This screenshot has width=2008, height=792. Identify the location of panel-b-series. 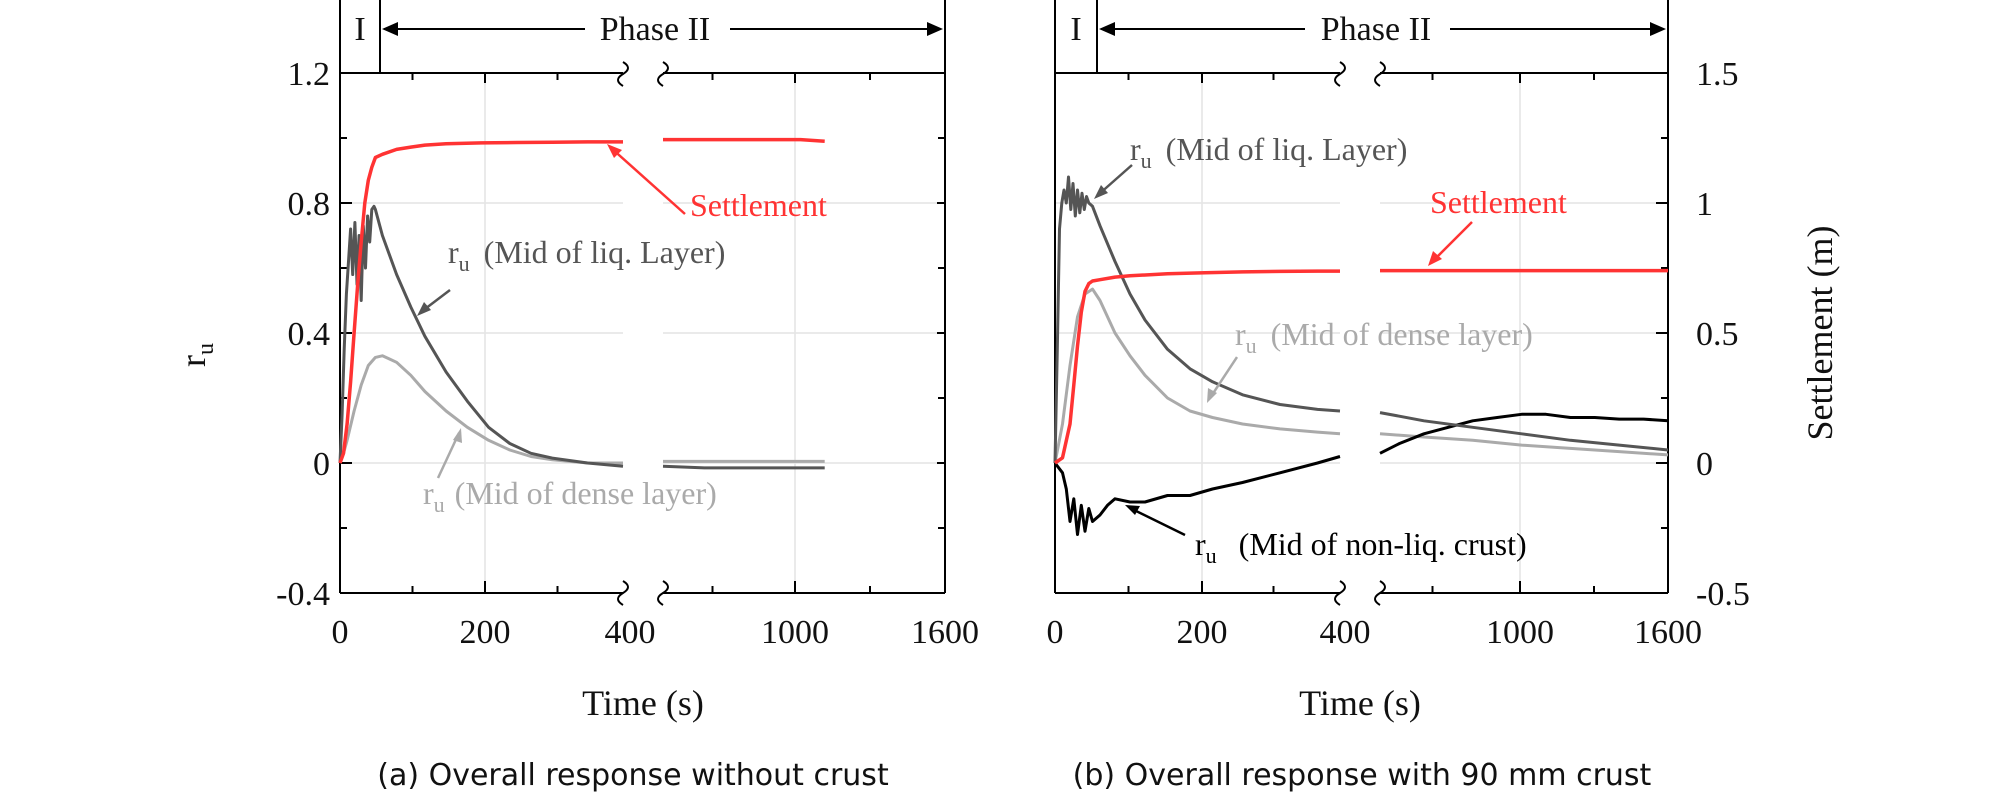
(1361, 355).